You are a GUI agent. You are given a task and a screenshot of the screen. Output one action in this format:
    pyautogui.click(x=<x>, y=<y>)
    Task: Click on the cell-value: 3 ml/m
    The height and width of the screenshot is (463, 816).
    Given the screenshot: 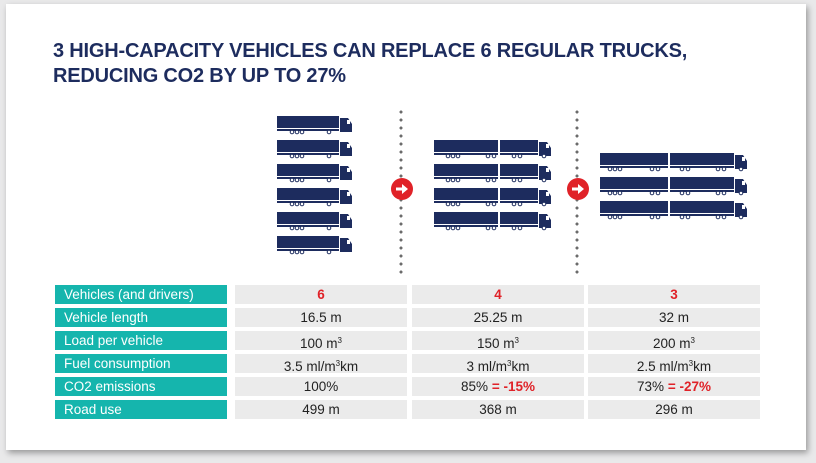 What is the action you would take?
    pyautogui.click(x=487, y=366)
    